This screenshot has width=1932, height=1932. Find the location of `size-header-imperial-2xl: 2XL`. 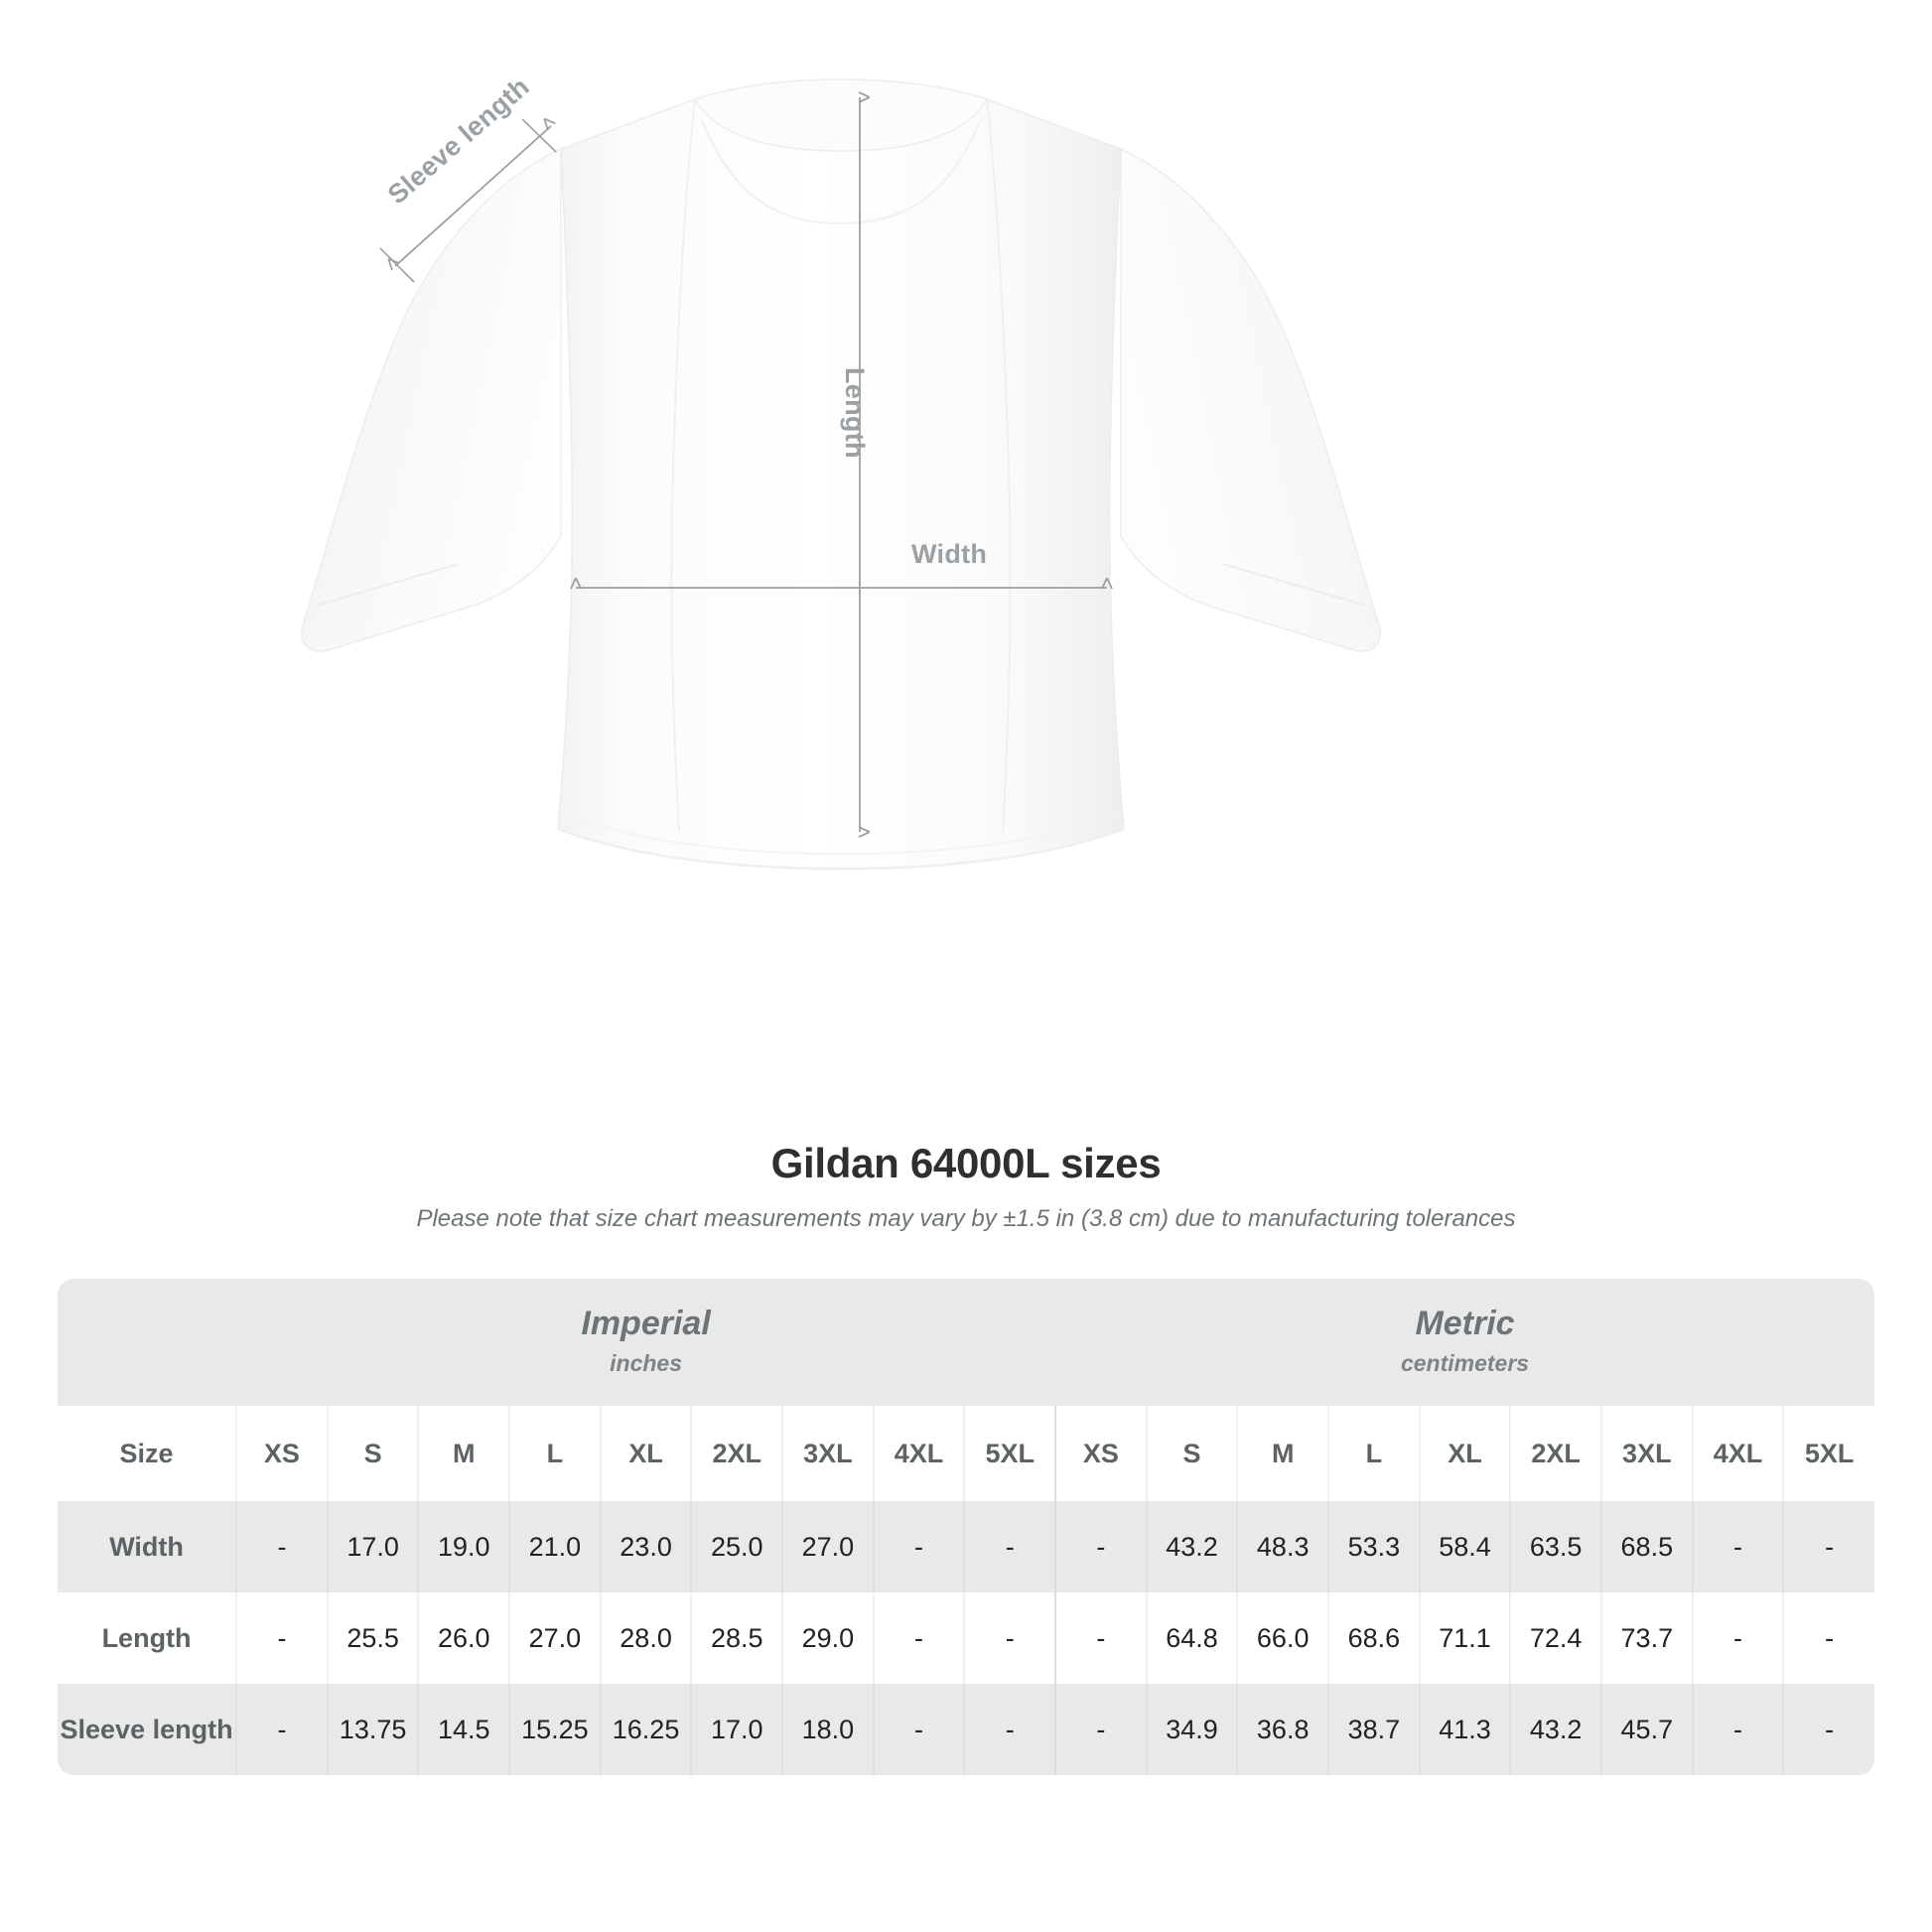

size-header-imperial-2xl: 2XL is located at coordinates (736, 1454).